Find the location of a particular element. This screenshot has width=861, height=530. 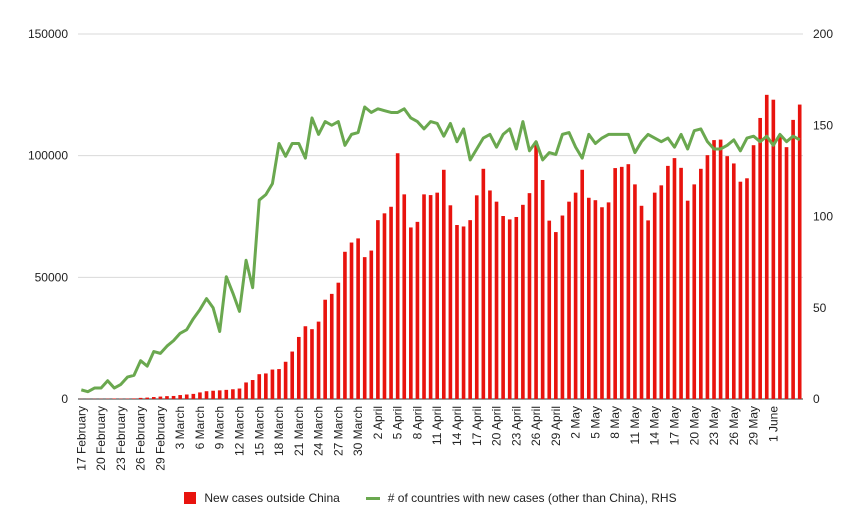

y-right-tick-label: 50 is located at coordinates (820, 308).